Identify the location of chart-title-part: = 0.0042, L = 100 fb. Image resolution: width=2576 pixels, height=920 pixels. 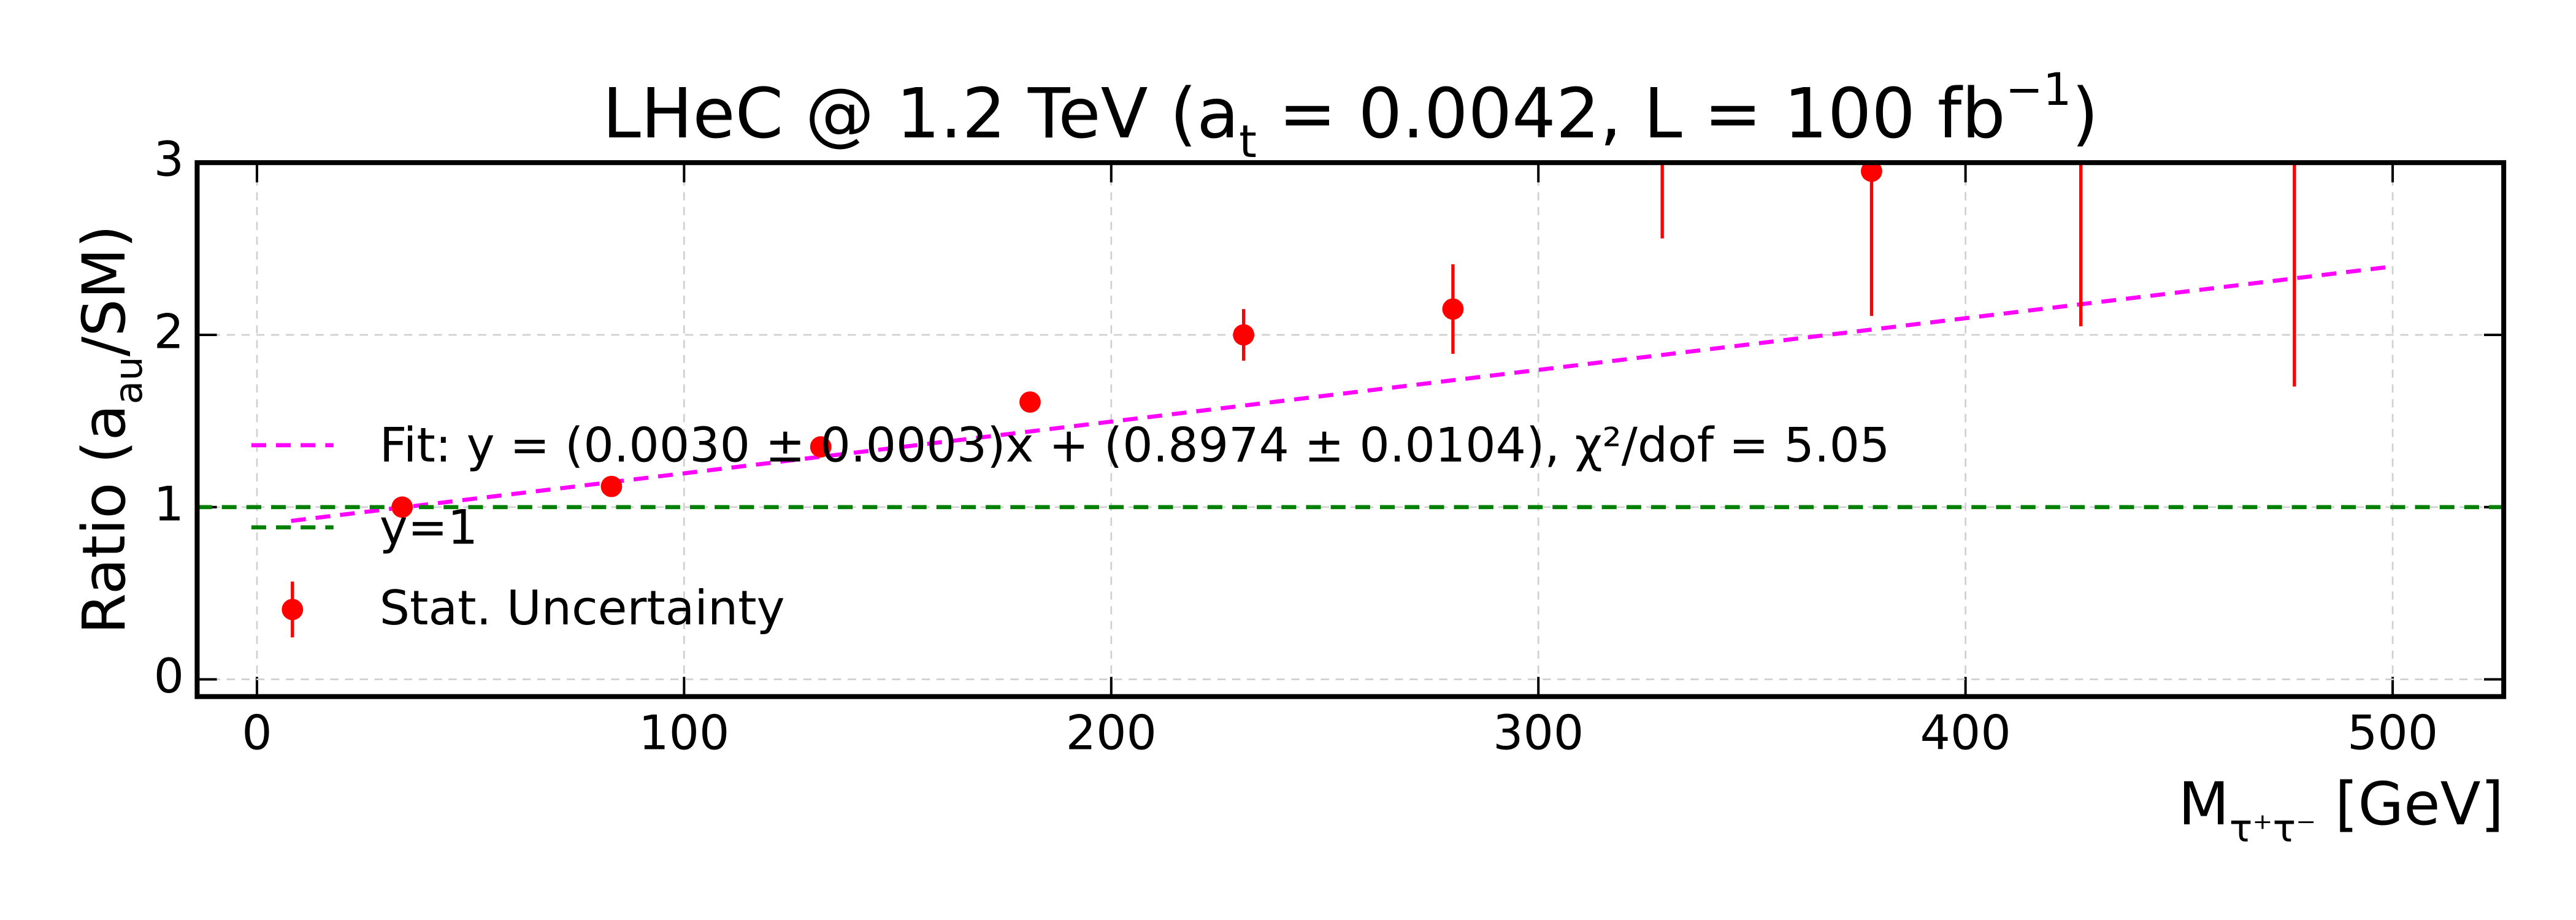
(1631, 114).